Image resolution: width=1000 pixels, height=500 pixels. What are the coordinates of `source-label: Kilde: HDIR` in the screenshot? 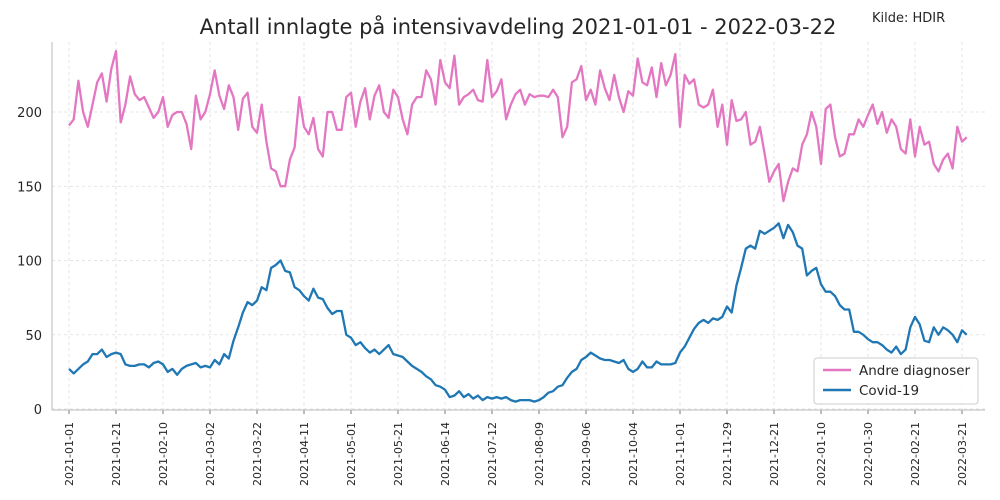 It's located at (908, 18).